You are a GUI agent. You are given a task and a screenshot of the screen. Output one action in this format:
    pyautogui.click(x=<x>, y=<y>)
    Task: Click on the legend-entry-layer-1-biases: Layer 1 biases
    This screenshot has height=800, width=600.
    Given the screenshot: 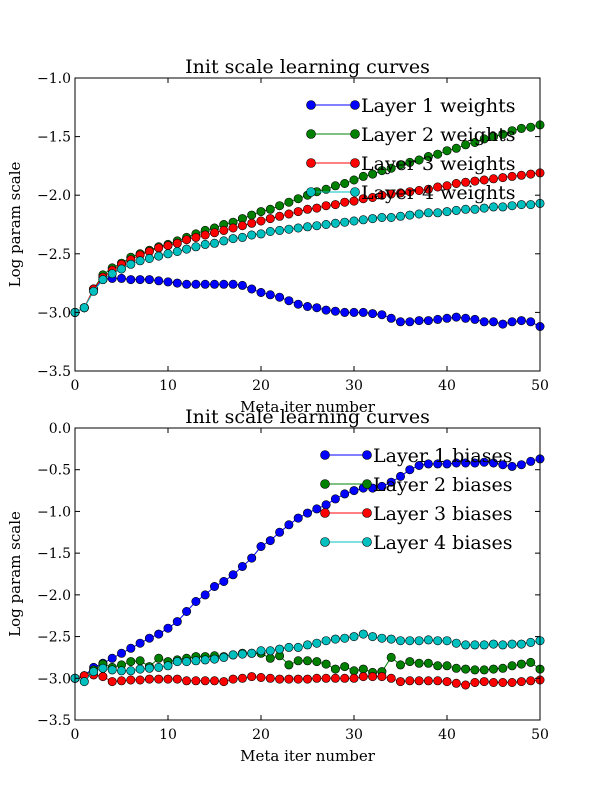 What is the action you would take?
    pyautogui.click(x=416, y=456)
    